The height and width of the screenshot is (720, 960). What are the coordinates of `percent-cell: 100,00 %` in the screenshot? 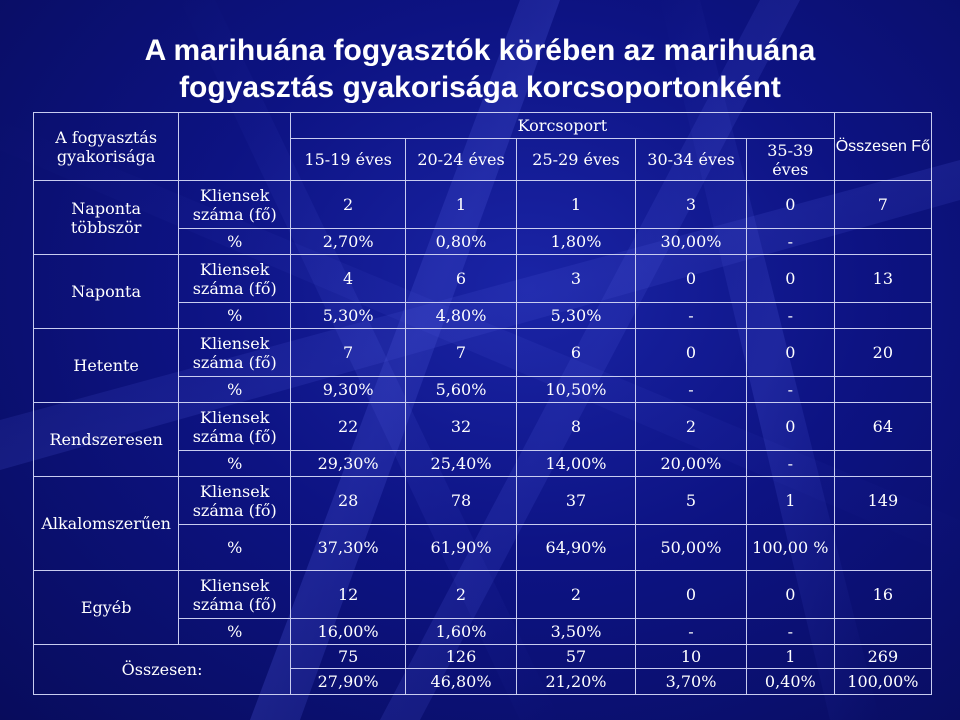 It's located at (790, 547).